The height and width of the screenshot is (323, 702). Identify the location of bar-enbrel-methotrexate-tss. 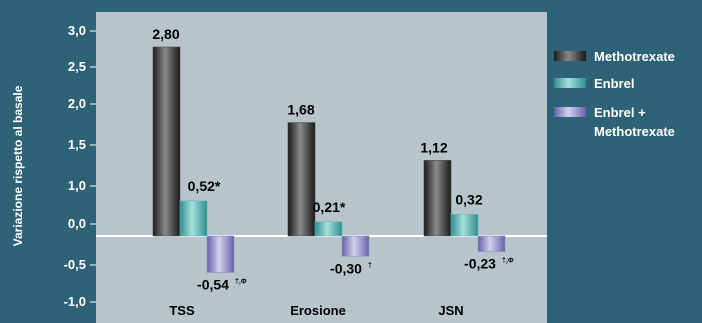
(220, 254).